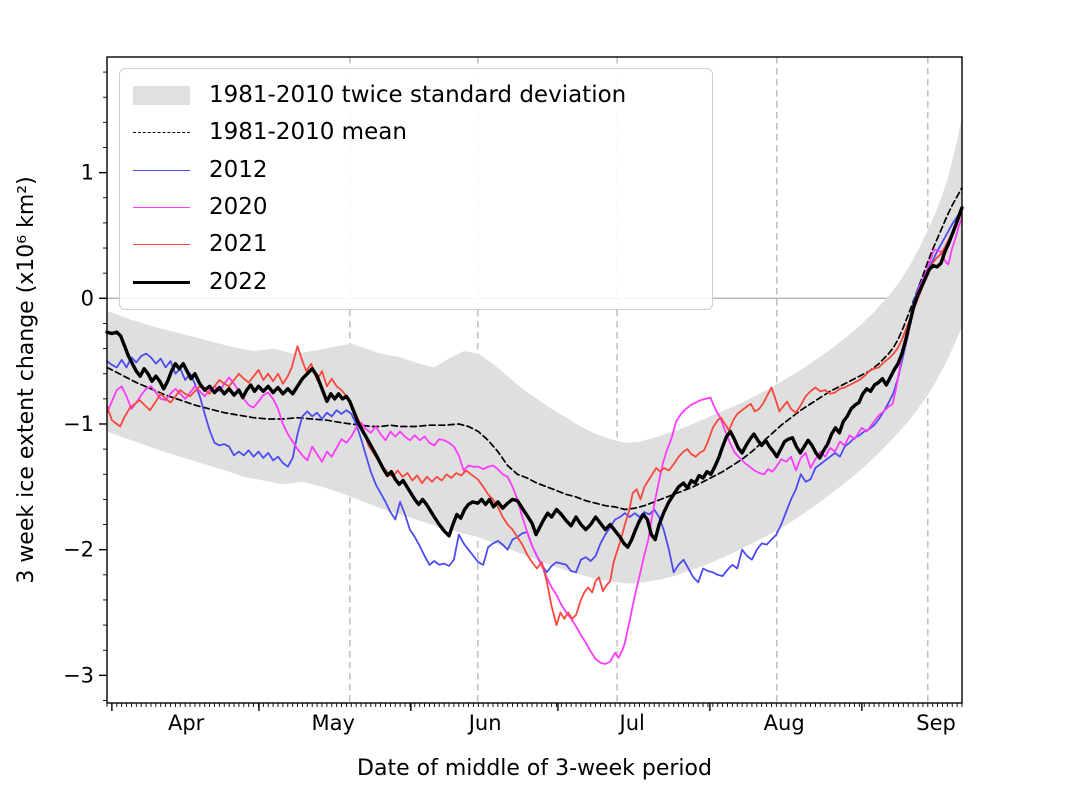 The image size is (1069, 802). I want to click on legend-row: 1981-2010 twice standard deviation, so click(418, 96).